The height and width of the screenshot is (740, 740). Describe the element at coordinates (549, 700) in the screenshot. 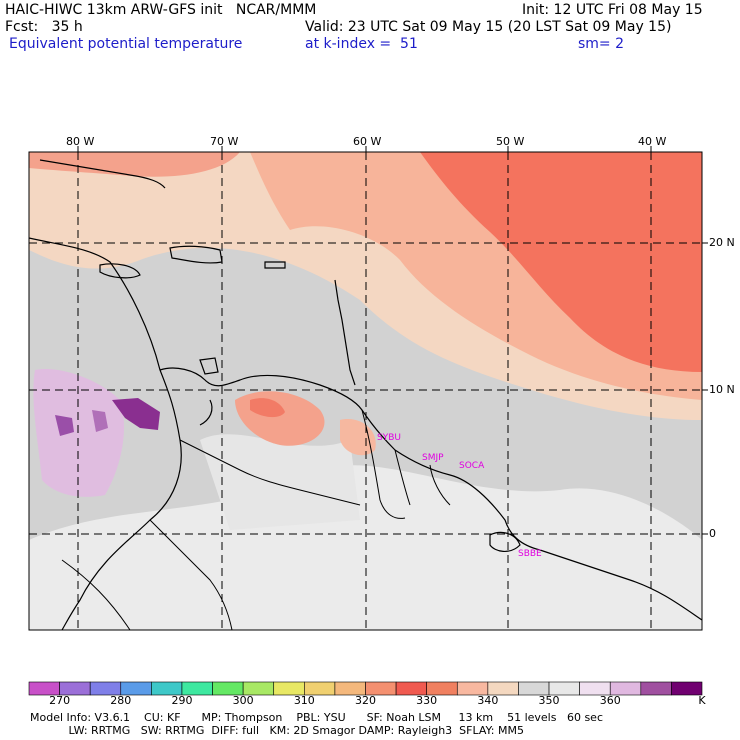

I see `colorbar-tick-label: 350` at that location.